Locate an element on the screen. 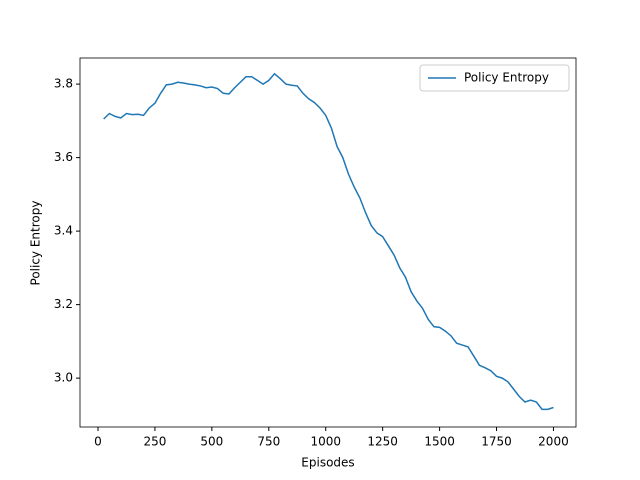 The width and height of the screenshot is (640, 480). x-tick-label: 500 is located at coordinates (211, 442).